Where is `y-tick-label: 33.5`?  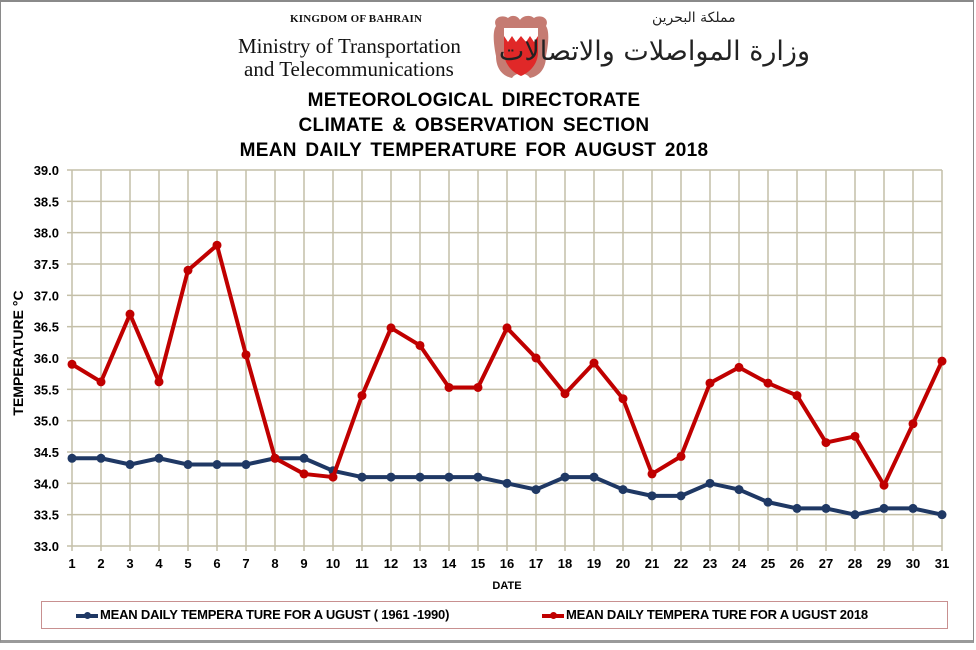
y-tick-label: 33.5 is located at coordinates (46, 515).